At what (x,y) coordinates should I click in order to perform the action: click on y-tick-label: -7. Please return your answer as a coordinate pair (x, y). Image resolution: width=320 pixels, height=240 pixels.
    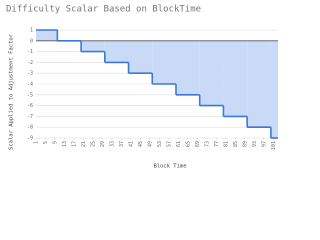
    Looking at the image, I should click on (30, 117).